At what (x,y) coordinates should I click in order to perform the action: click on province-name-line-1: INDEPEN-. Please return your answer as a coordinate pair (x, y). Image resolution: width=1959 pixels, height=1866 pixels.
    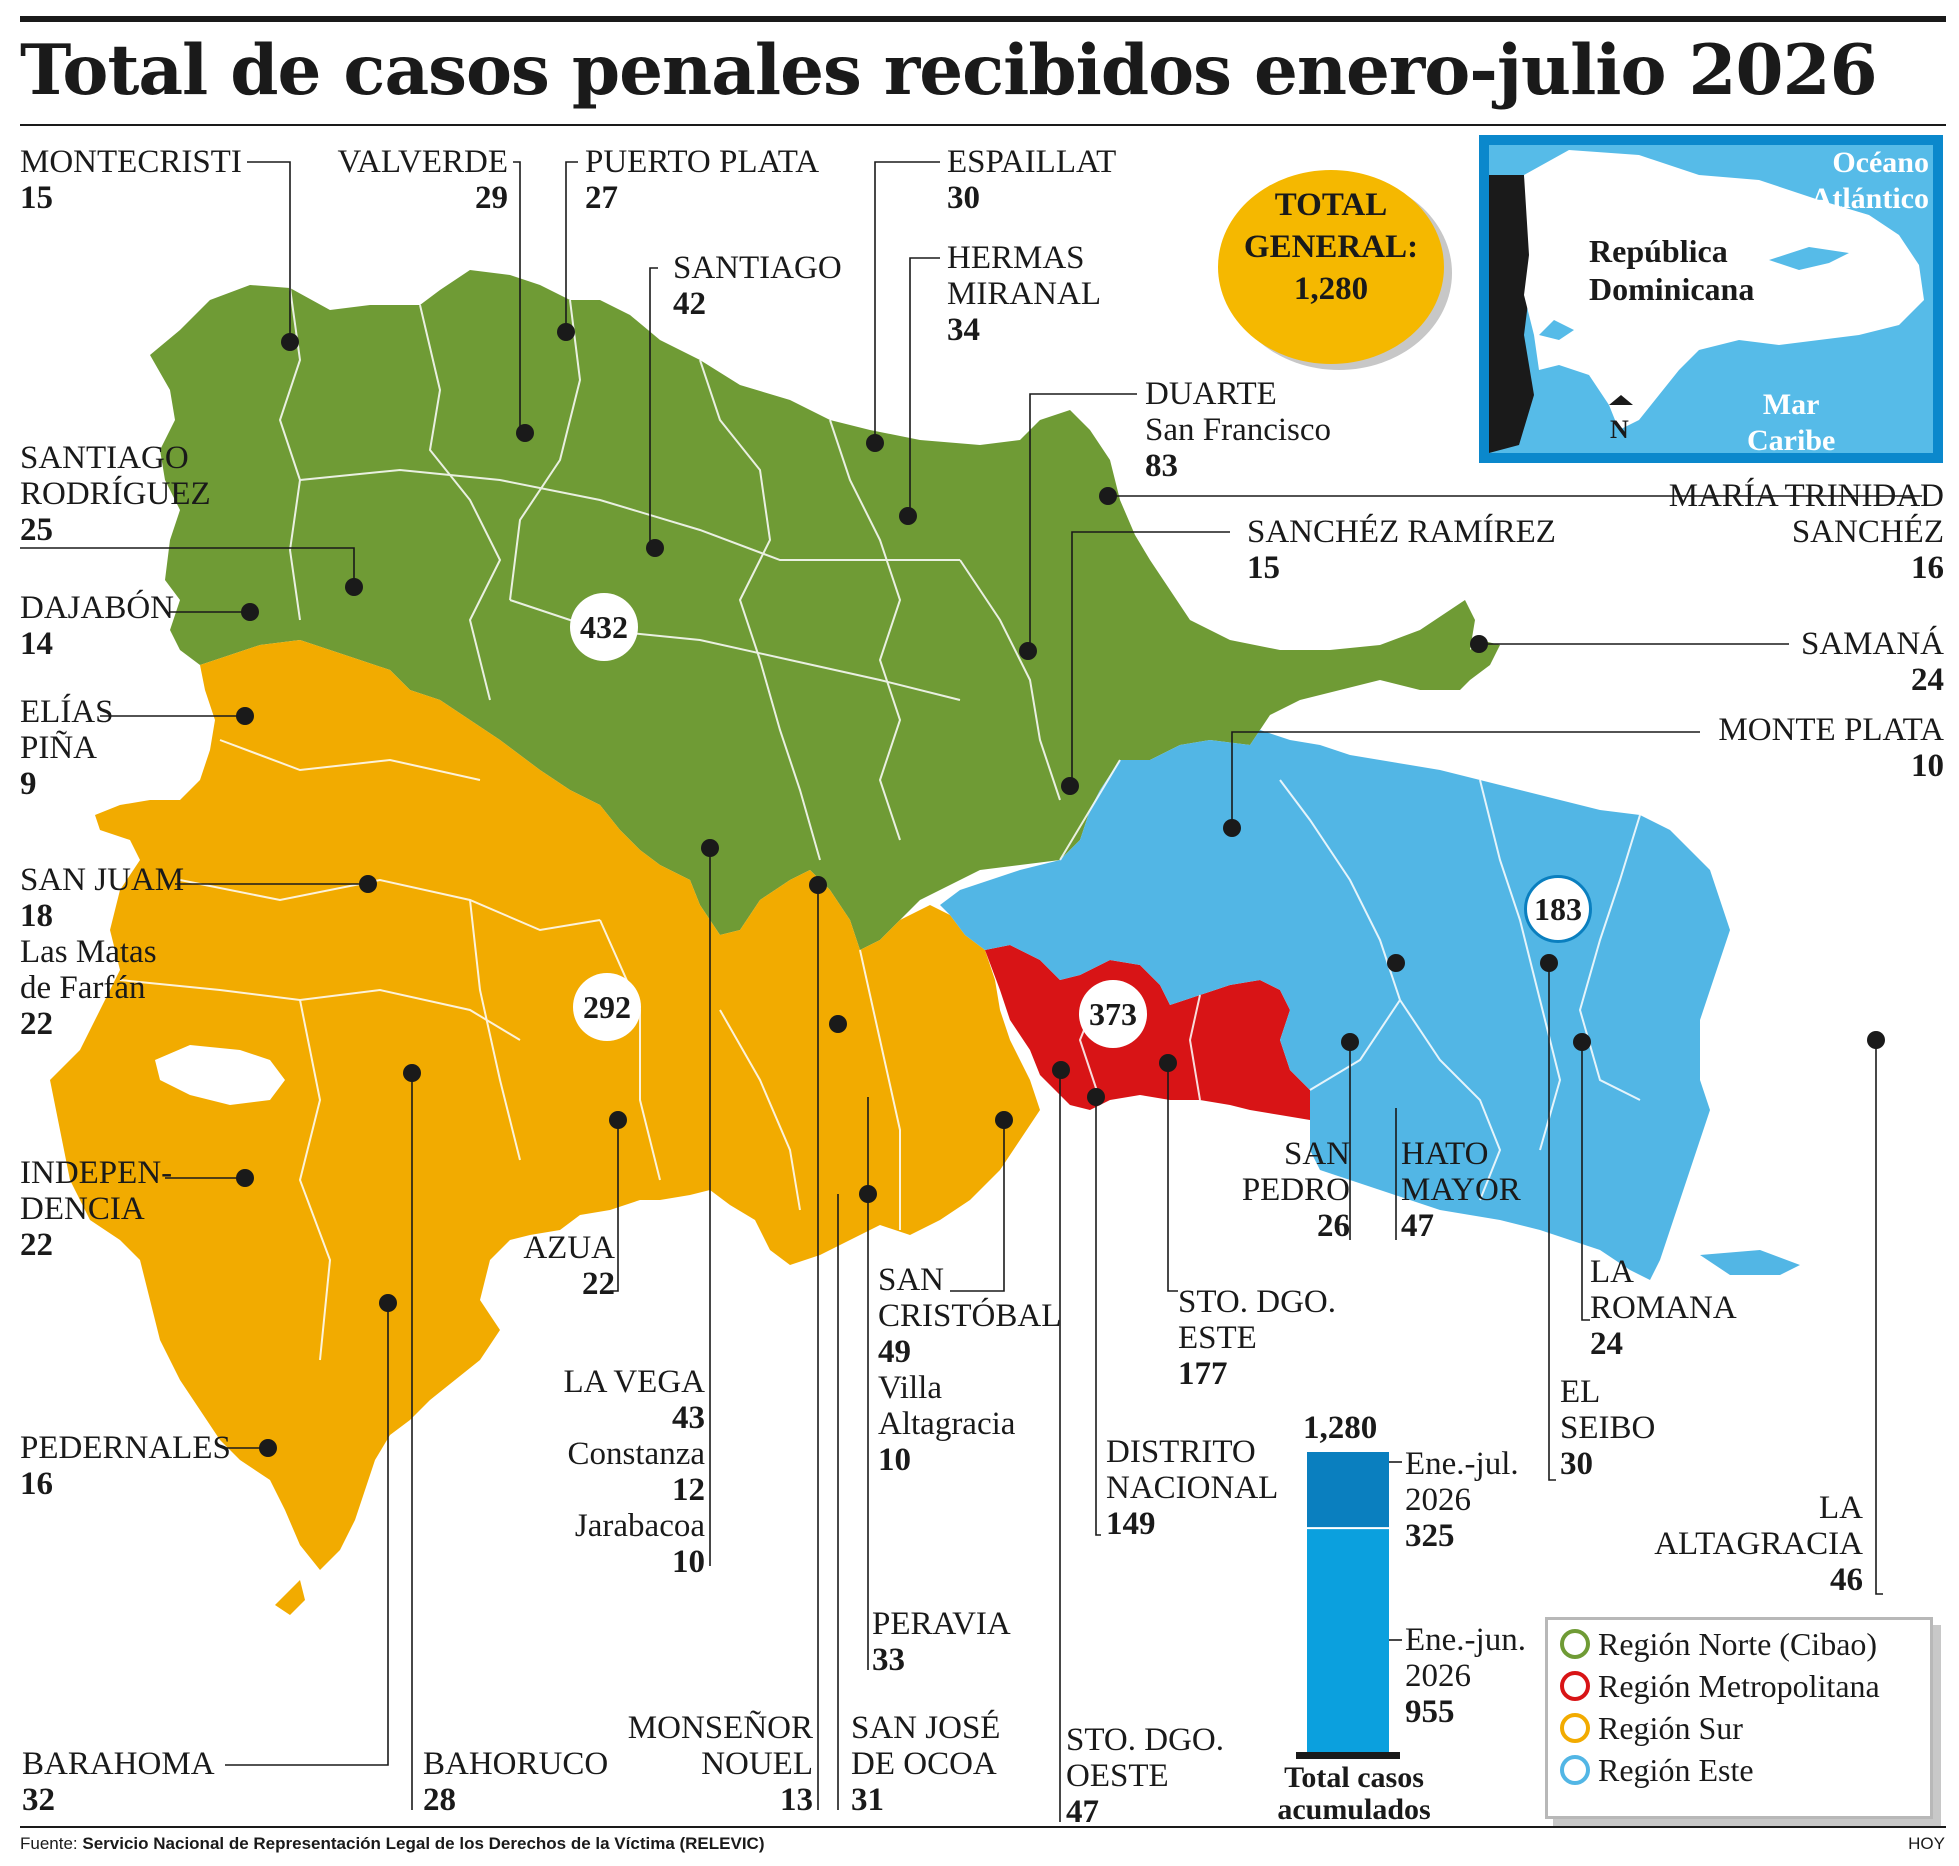
    Looking at the image, I should click on (96, 1173).